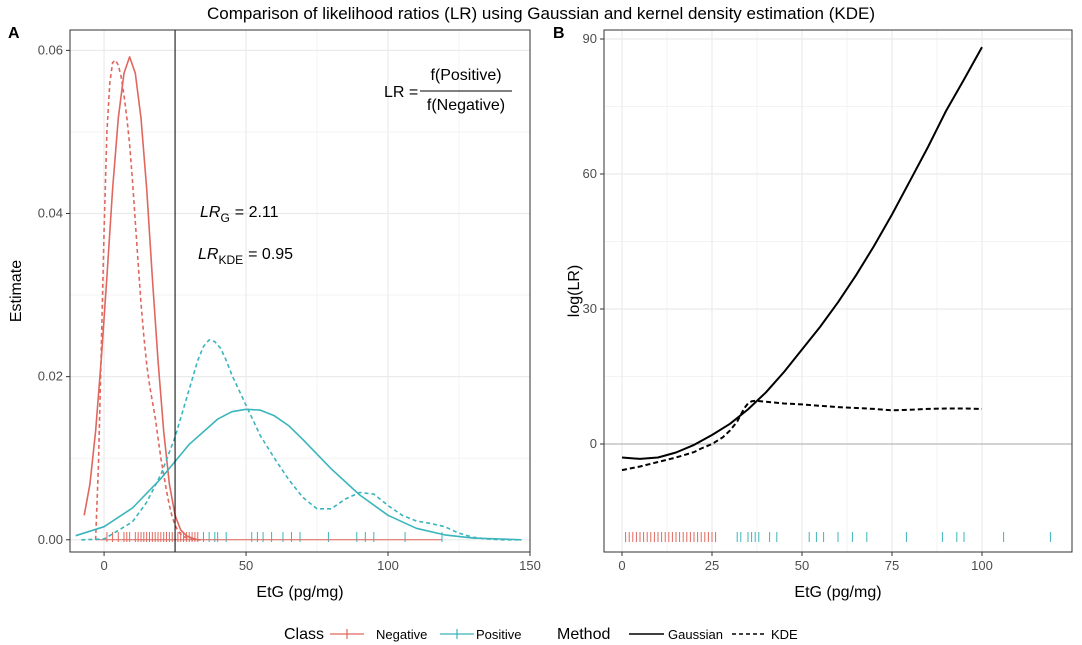  What do you see at coordinates (298, 474) in the screenshot?
I see `series-line-positive-gaussian` at bounding box center [298, 474].